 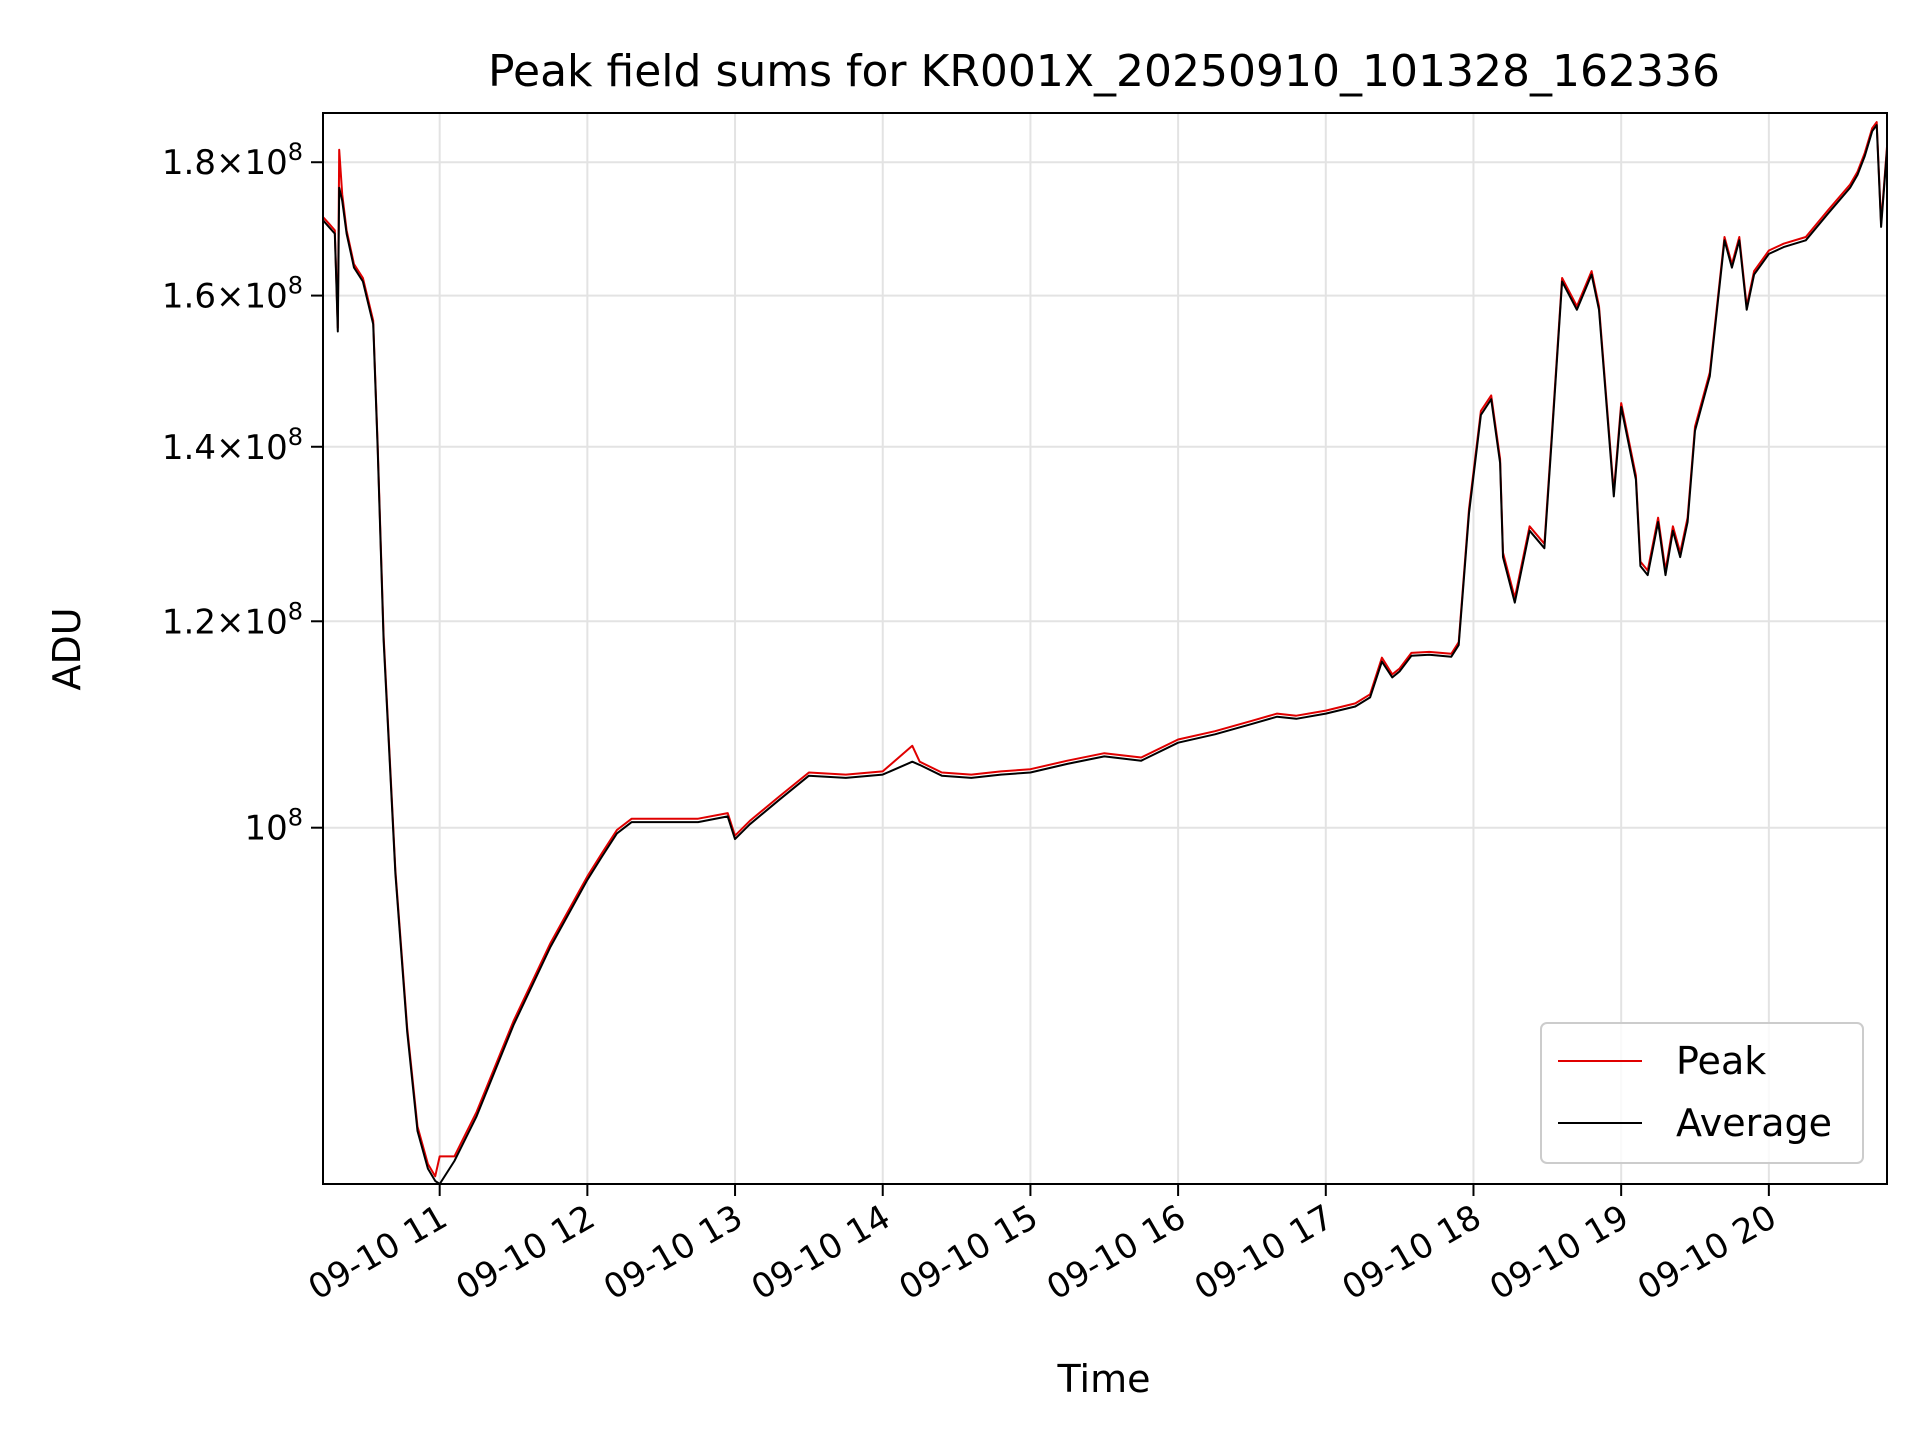 What do you see at coordinates (232, 160) in the screenshot?
I see `y-tick-label: 1.8×108` at bounding box center [232, 160].